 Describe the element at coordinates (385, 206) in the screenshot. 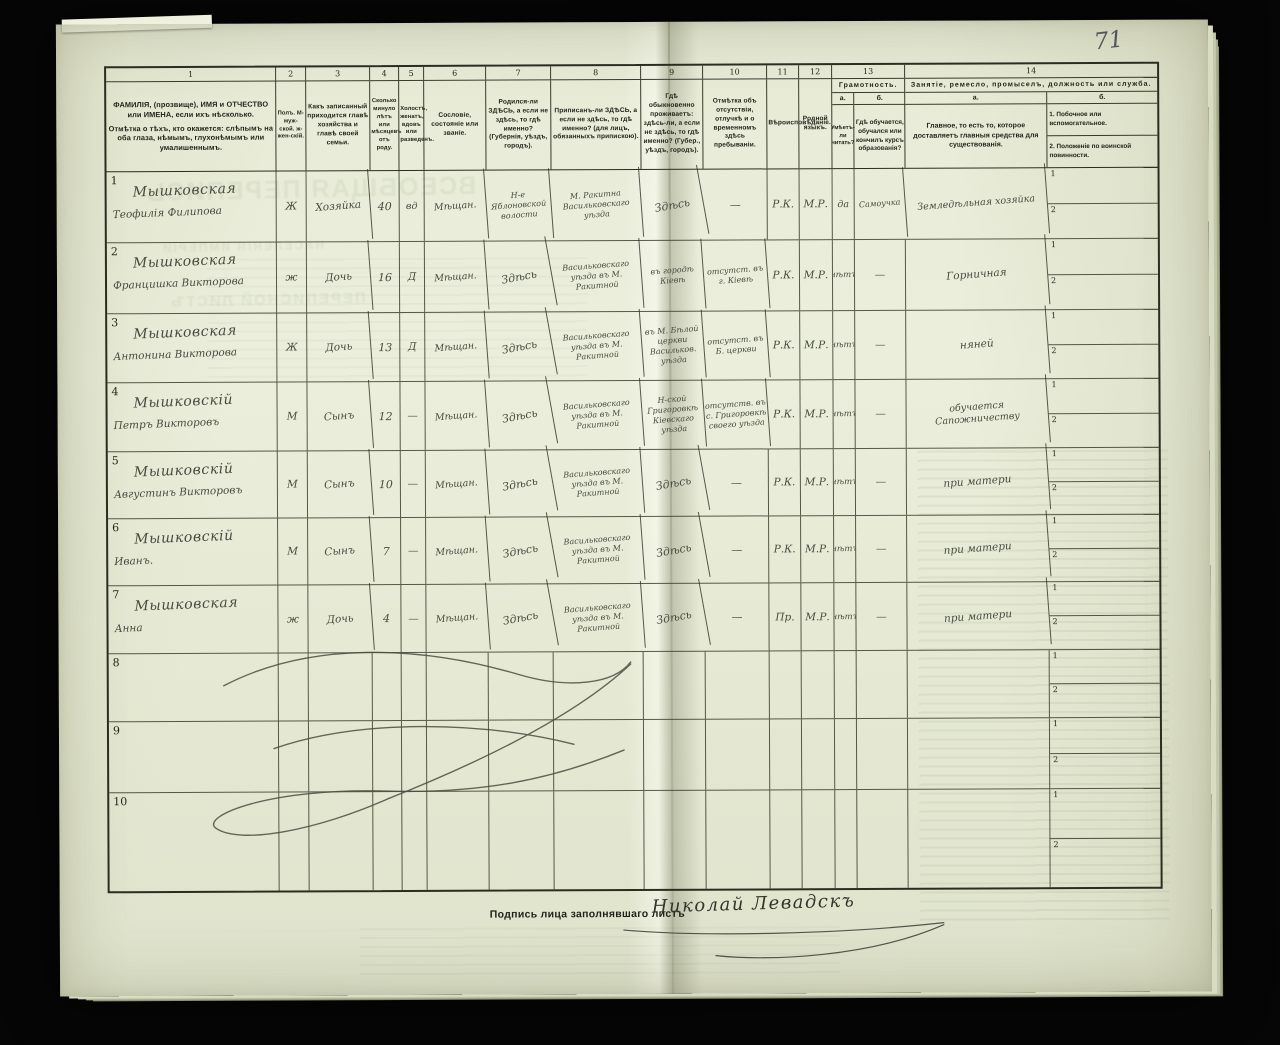

I see `cell-age: 40` at that location.